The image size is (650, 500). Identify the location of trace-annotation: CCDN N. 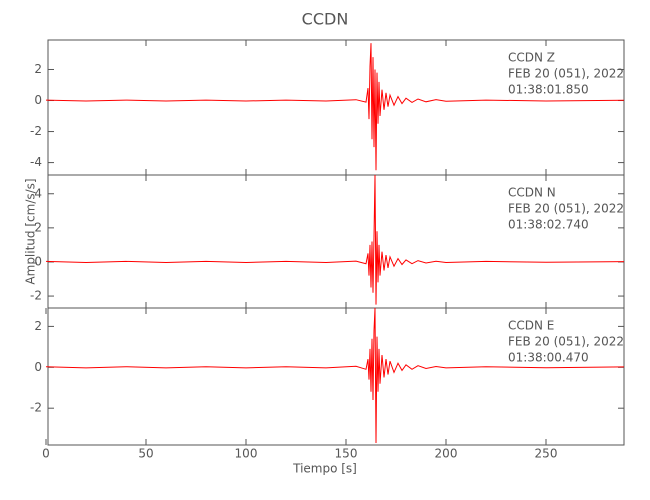
(532, 193).